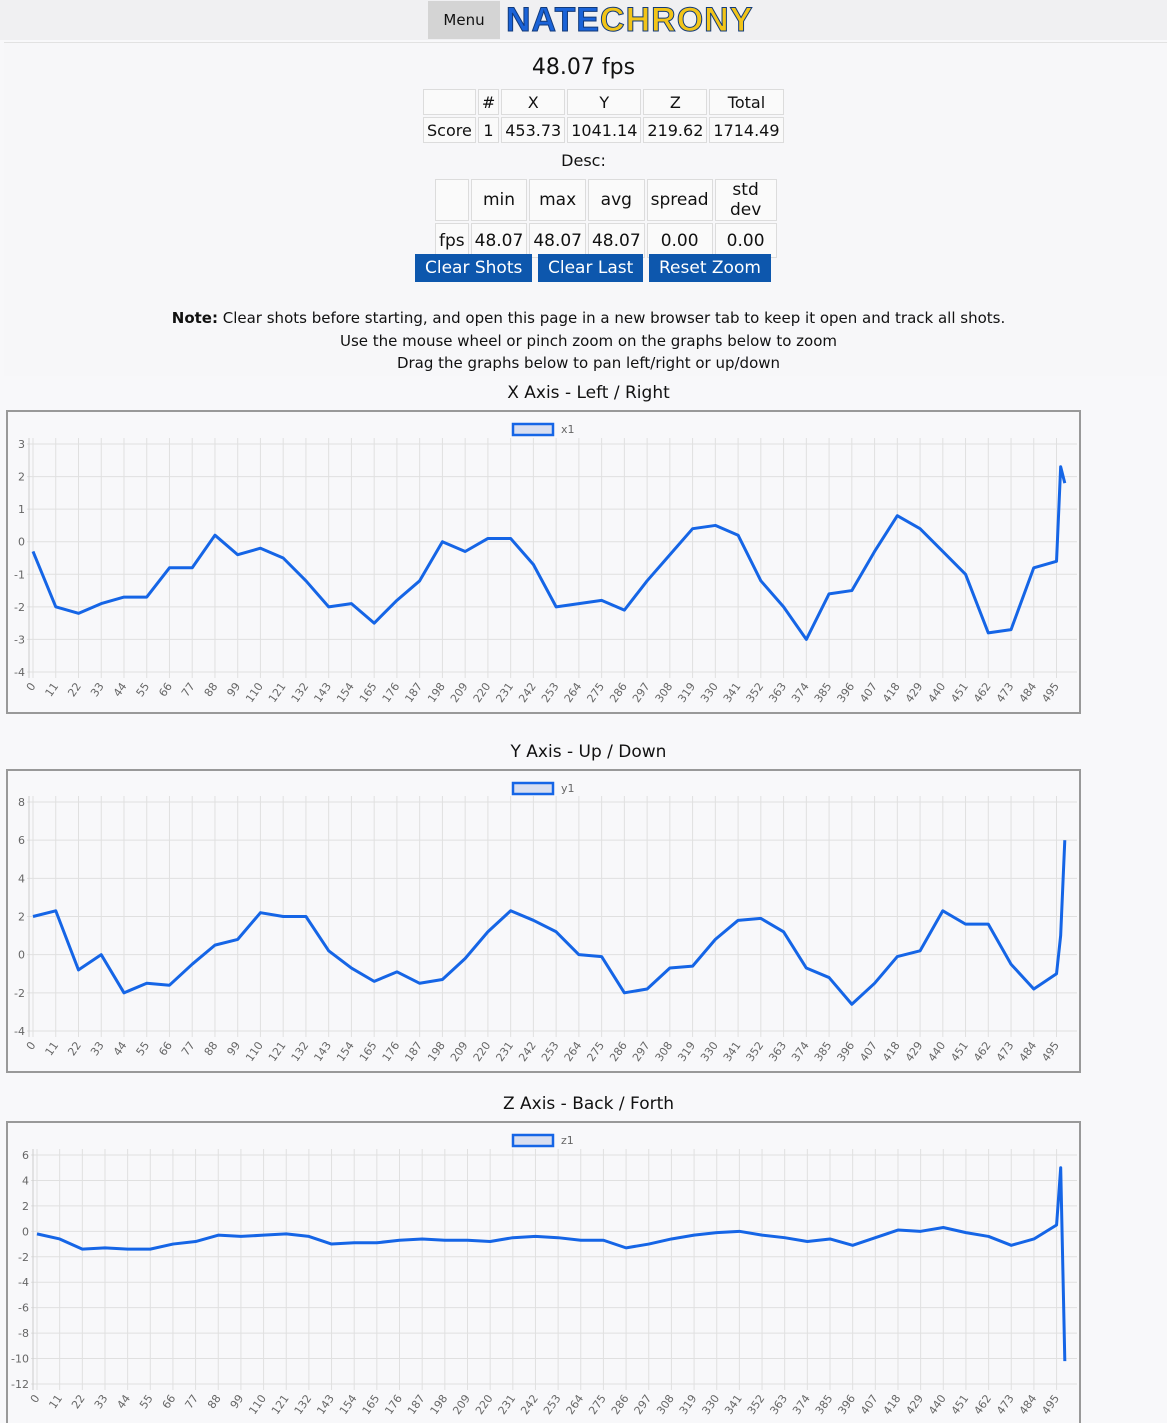 The image size is (1167, 1423). I want to click on y-tick-label: 6, so click(21, 840).